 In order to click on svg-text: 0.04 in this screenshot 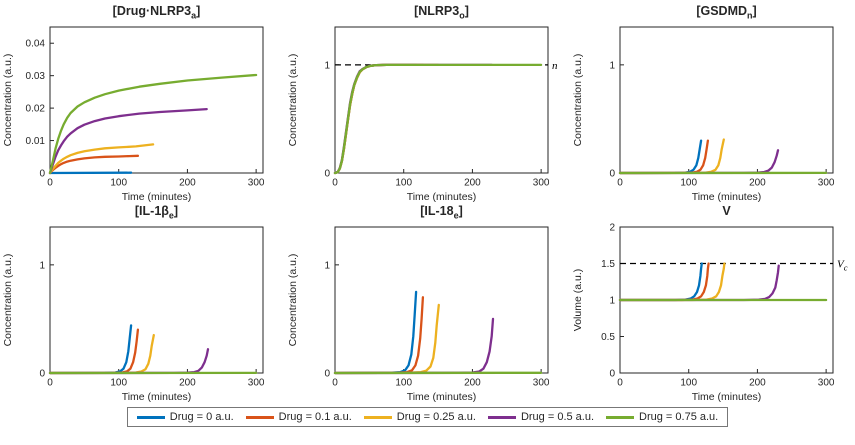, I will do `click(36, 44)`.